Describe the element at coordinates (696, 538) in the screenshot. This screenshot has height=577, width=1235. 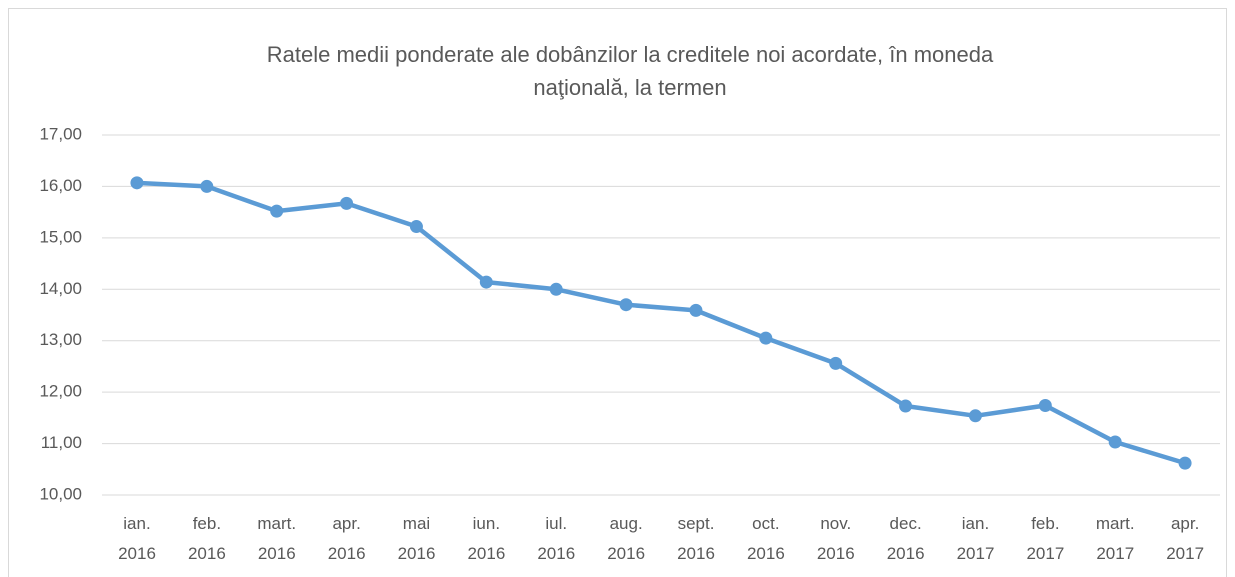
I see `x-tick-label: sept. 2016` at that location.